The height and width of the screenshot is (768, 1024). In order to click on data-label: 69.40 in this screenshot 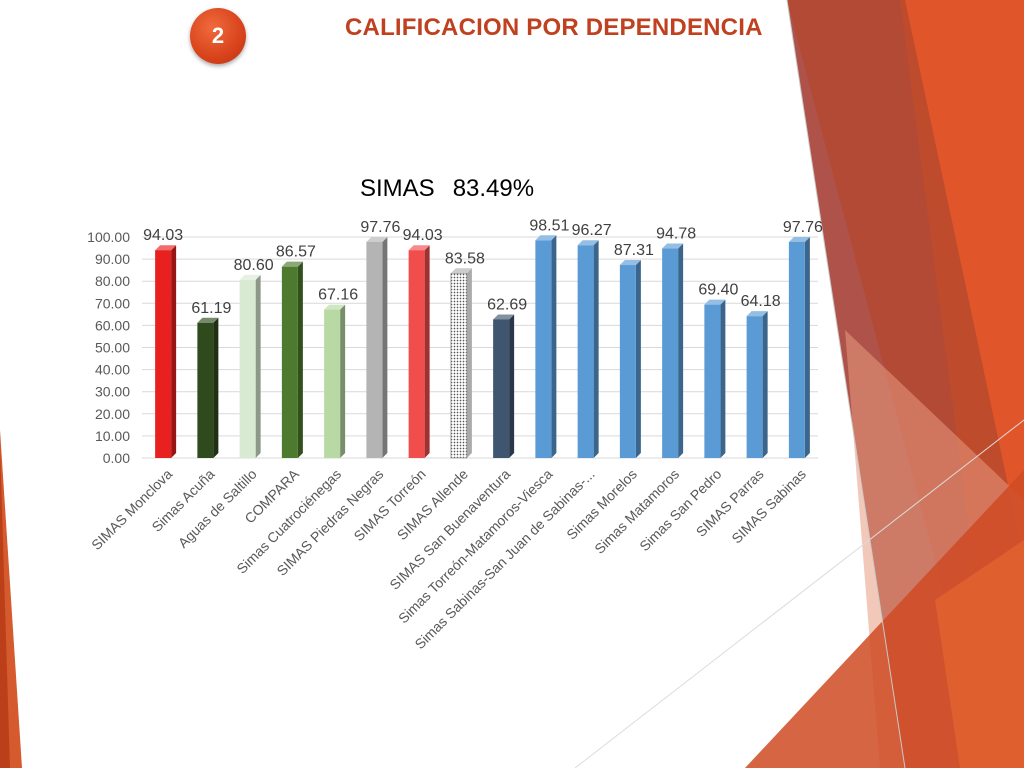, I will do `click(718, 290)`.